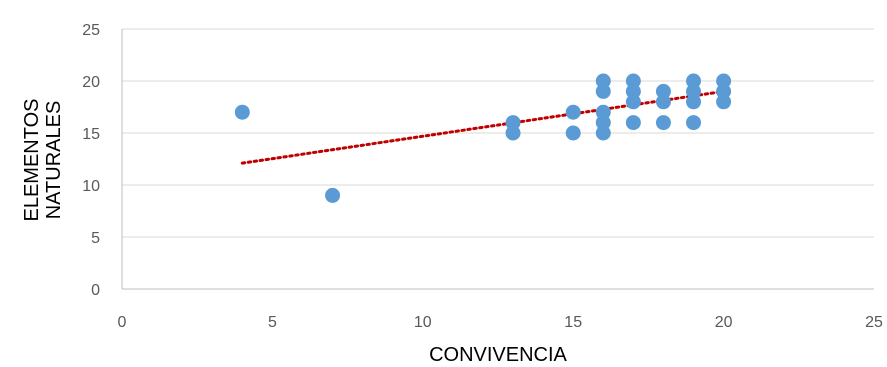 Image resolution: width=887 pixels, height=367 pixels. I want to click on trendline, so click(483, 127).